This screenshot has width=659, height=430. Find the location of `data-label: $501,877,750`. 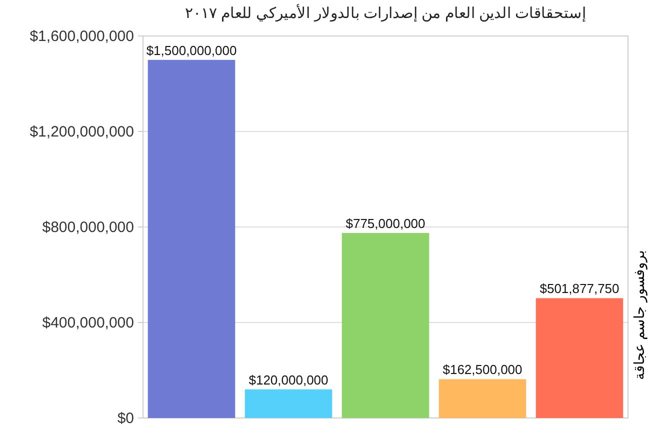

data-label: $501,877,750 is located at coordinates (580, 288).